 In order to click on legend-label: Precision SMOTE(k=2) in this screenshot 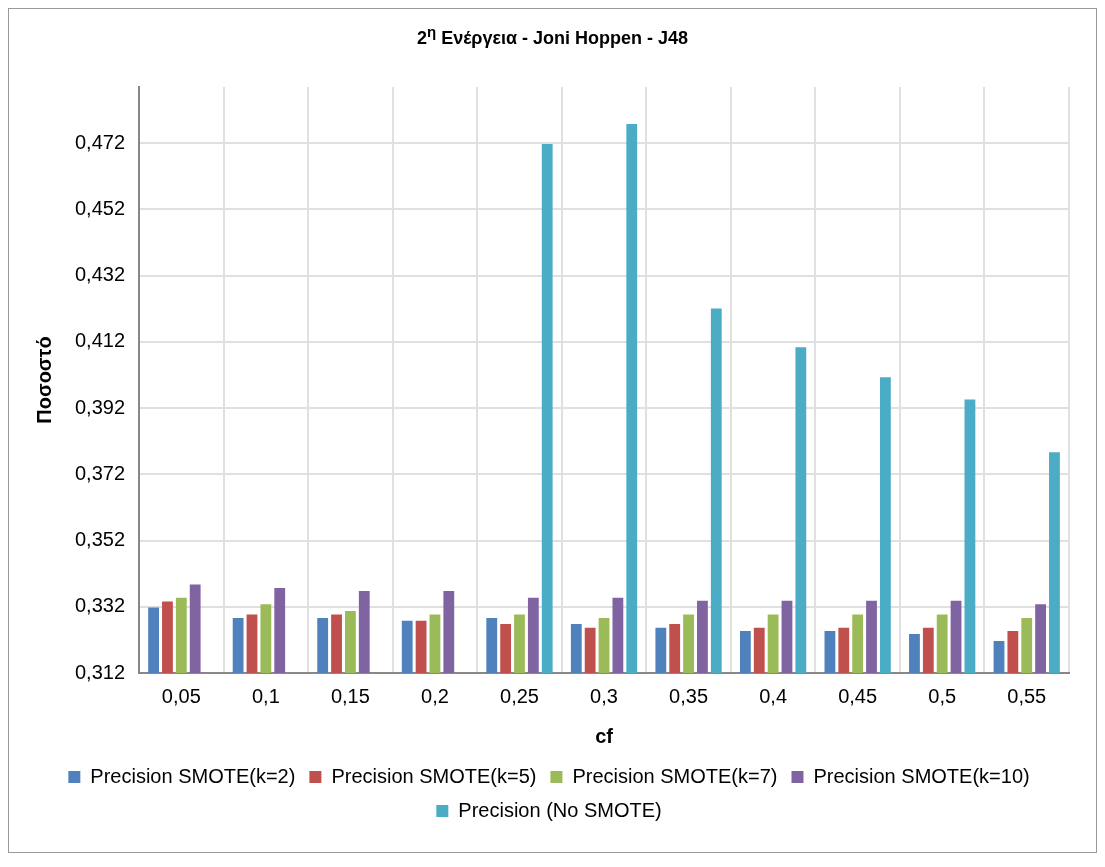, I will do `click(193, 775)`.